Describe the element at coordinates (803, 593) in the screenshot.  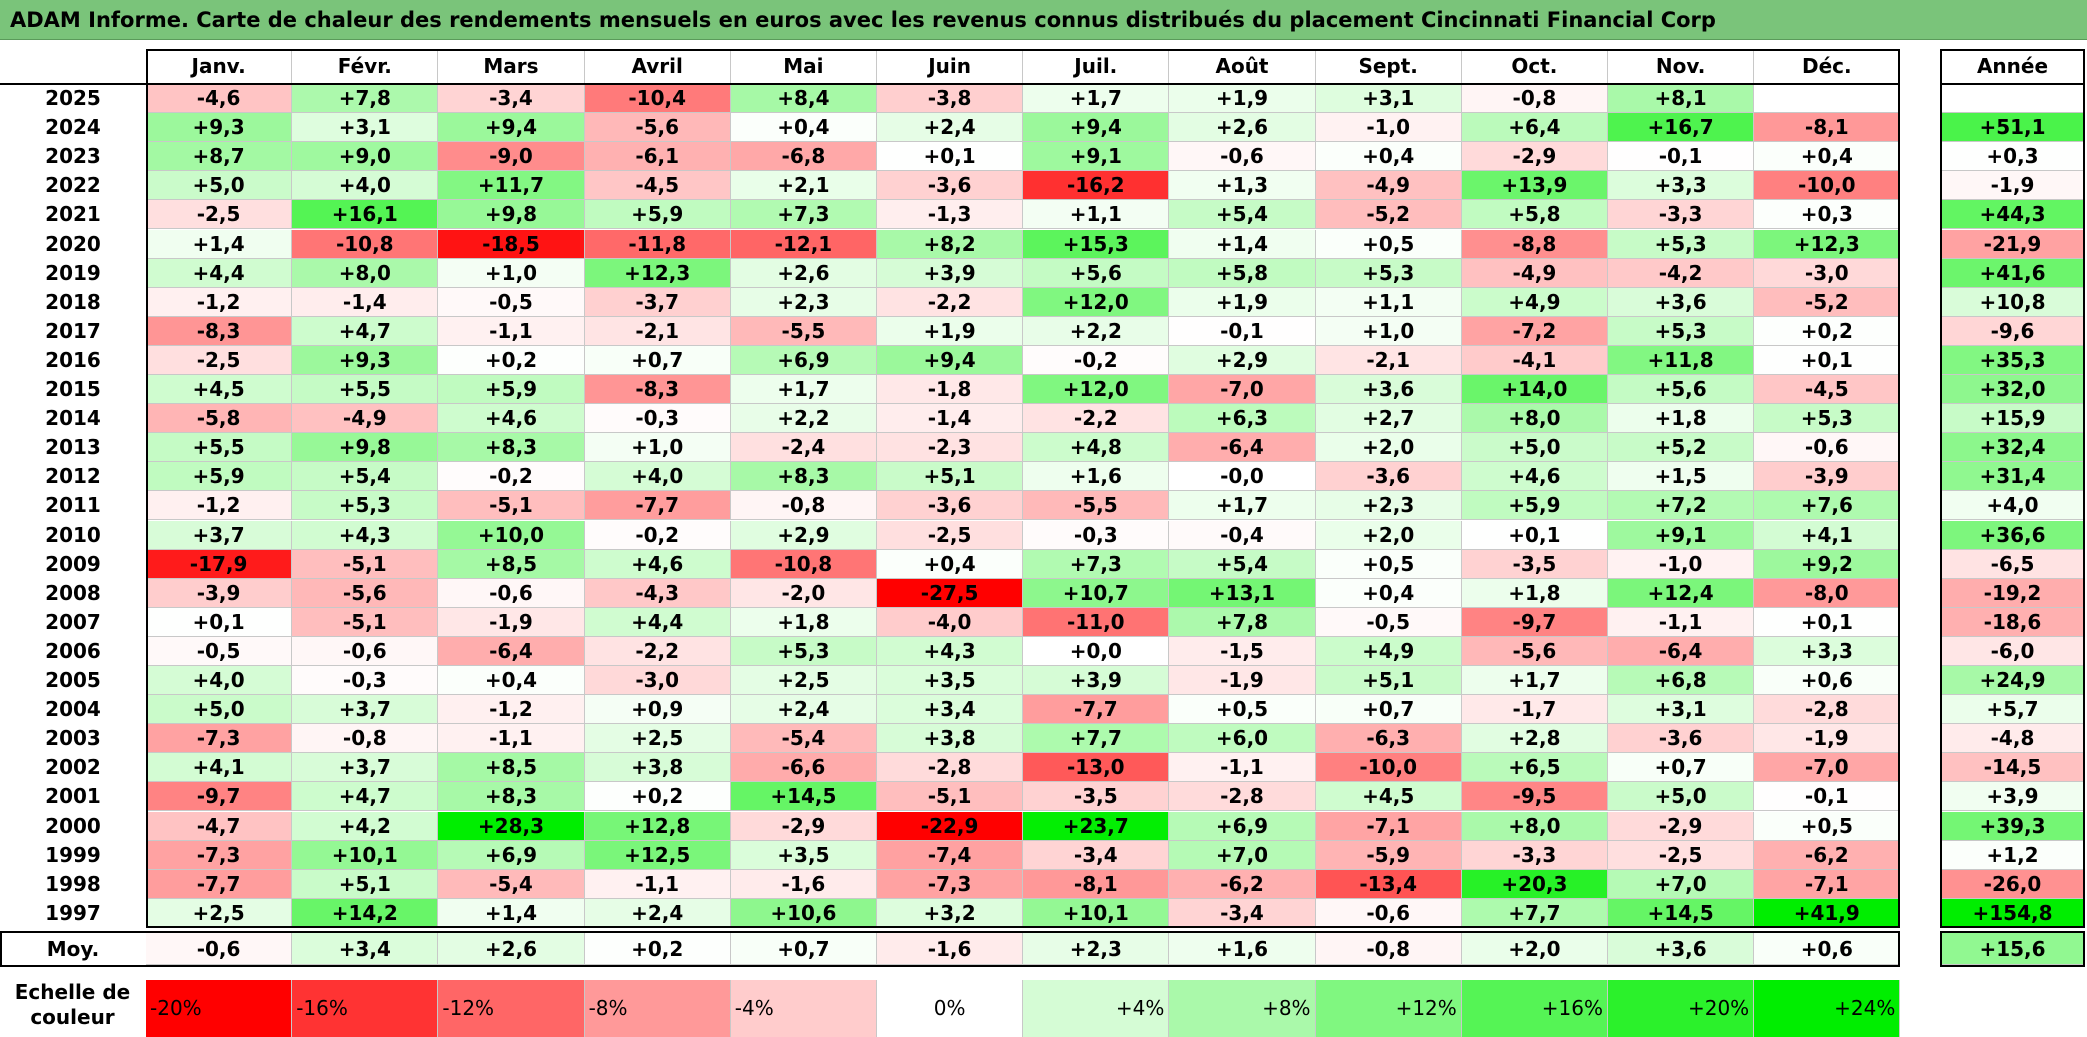
I see `heatmap-cell: -2,0` at that location.